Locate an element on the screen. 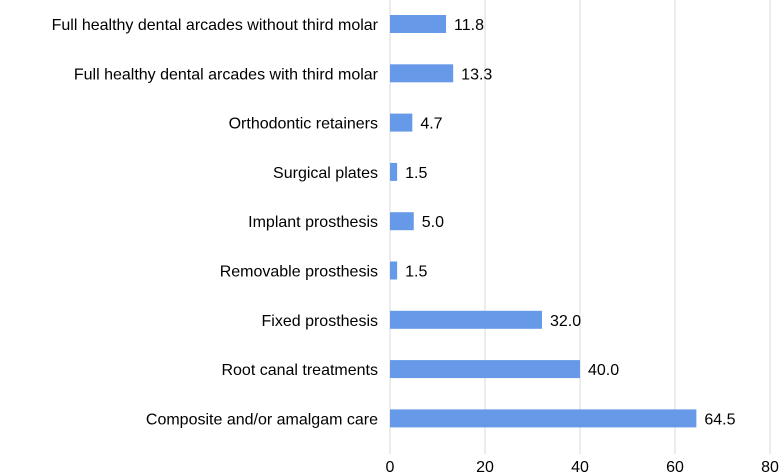 The height and width of the screenshot is (474, 780). category-label: Fixed prosthesis is located at coordinates (320, 321).